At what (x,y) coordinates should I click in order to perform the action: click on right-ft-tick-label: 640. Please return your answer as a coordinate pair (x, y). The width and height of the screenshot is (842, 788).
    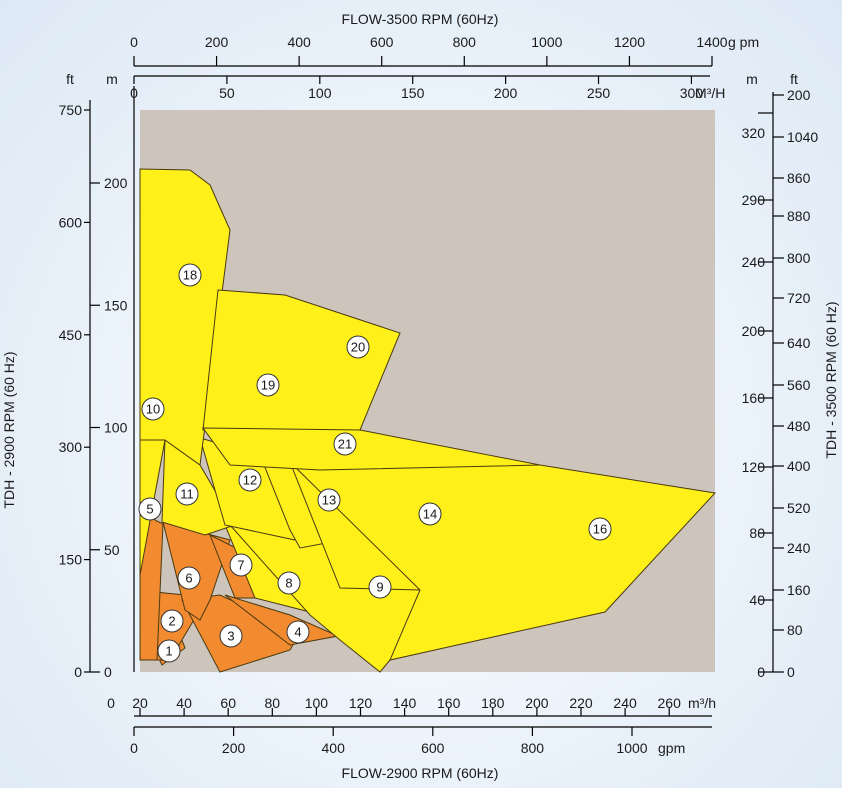
    Looking at the image, I should click on (799, 343).